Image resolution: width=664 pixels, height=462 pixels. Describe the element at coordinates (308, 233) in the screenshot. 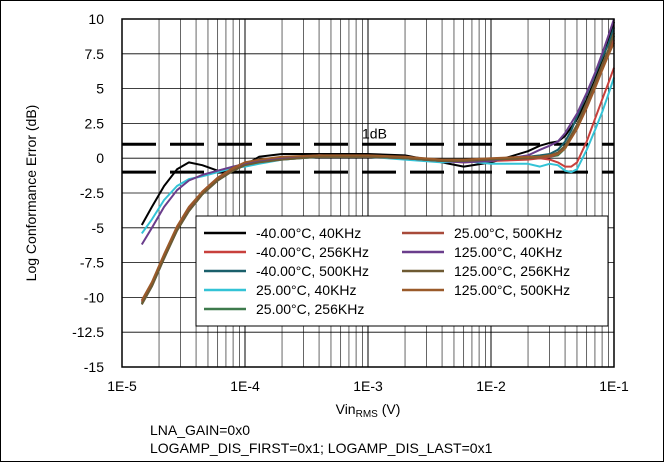

I see `legend-label: -40.00°C, 40KHz` at that location.